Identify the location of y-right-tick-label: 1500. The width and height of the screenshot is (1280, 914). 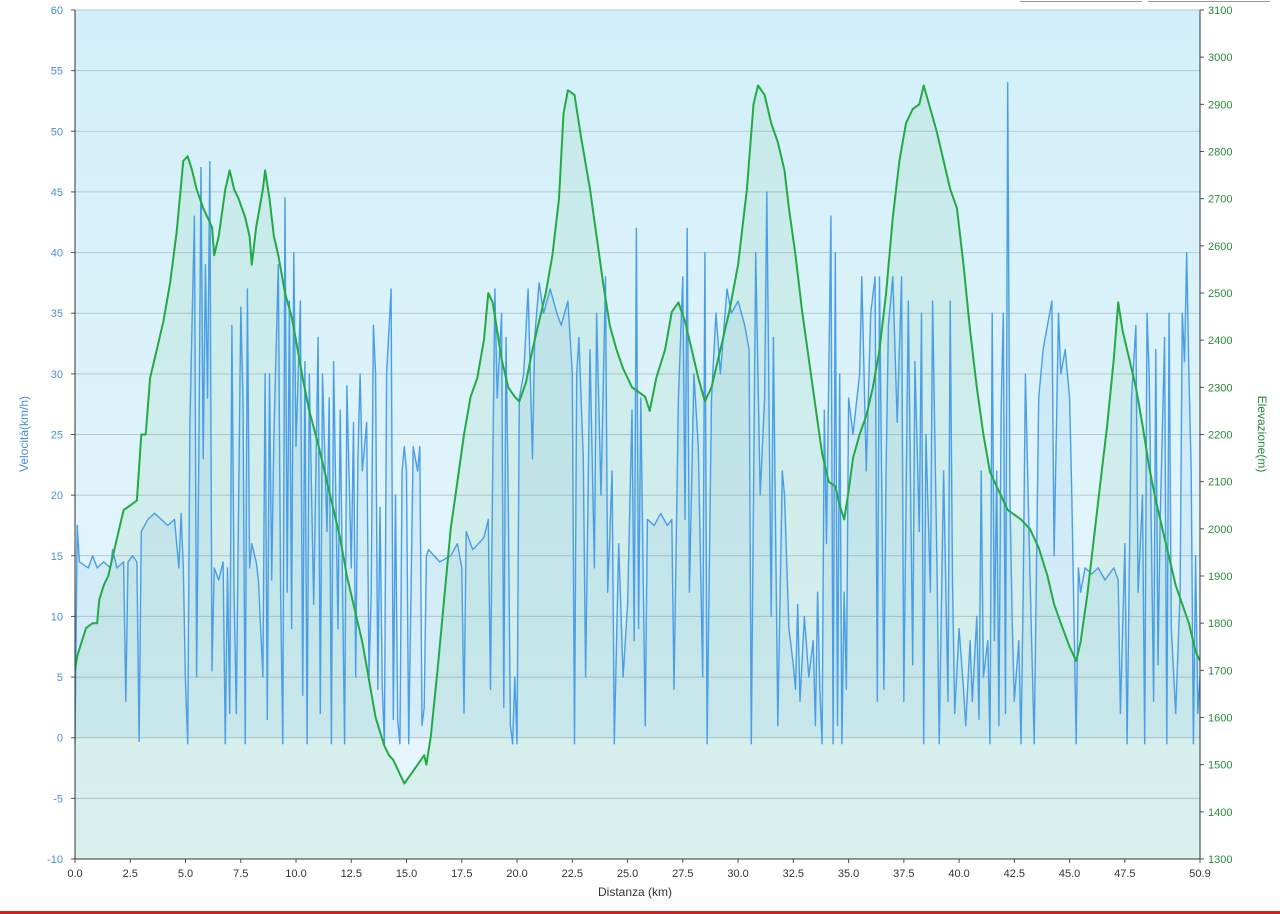
(1220, 766).